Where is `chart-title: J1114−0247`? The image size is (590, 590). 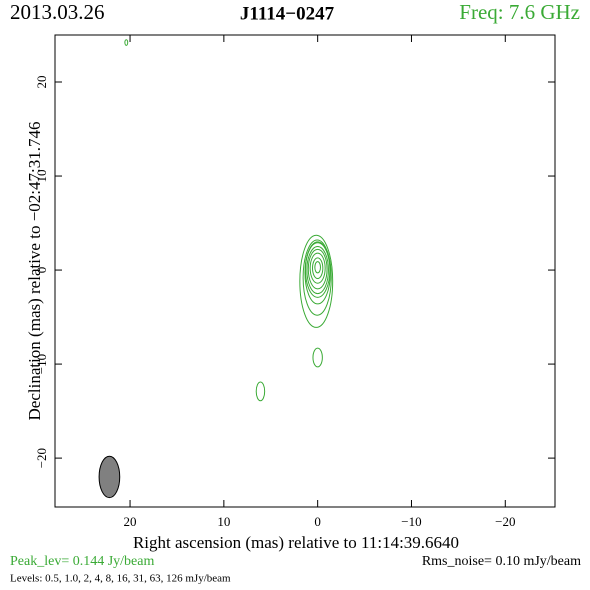
chart-title: J1114−0247 is located at coordinates (287, 13).